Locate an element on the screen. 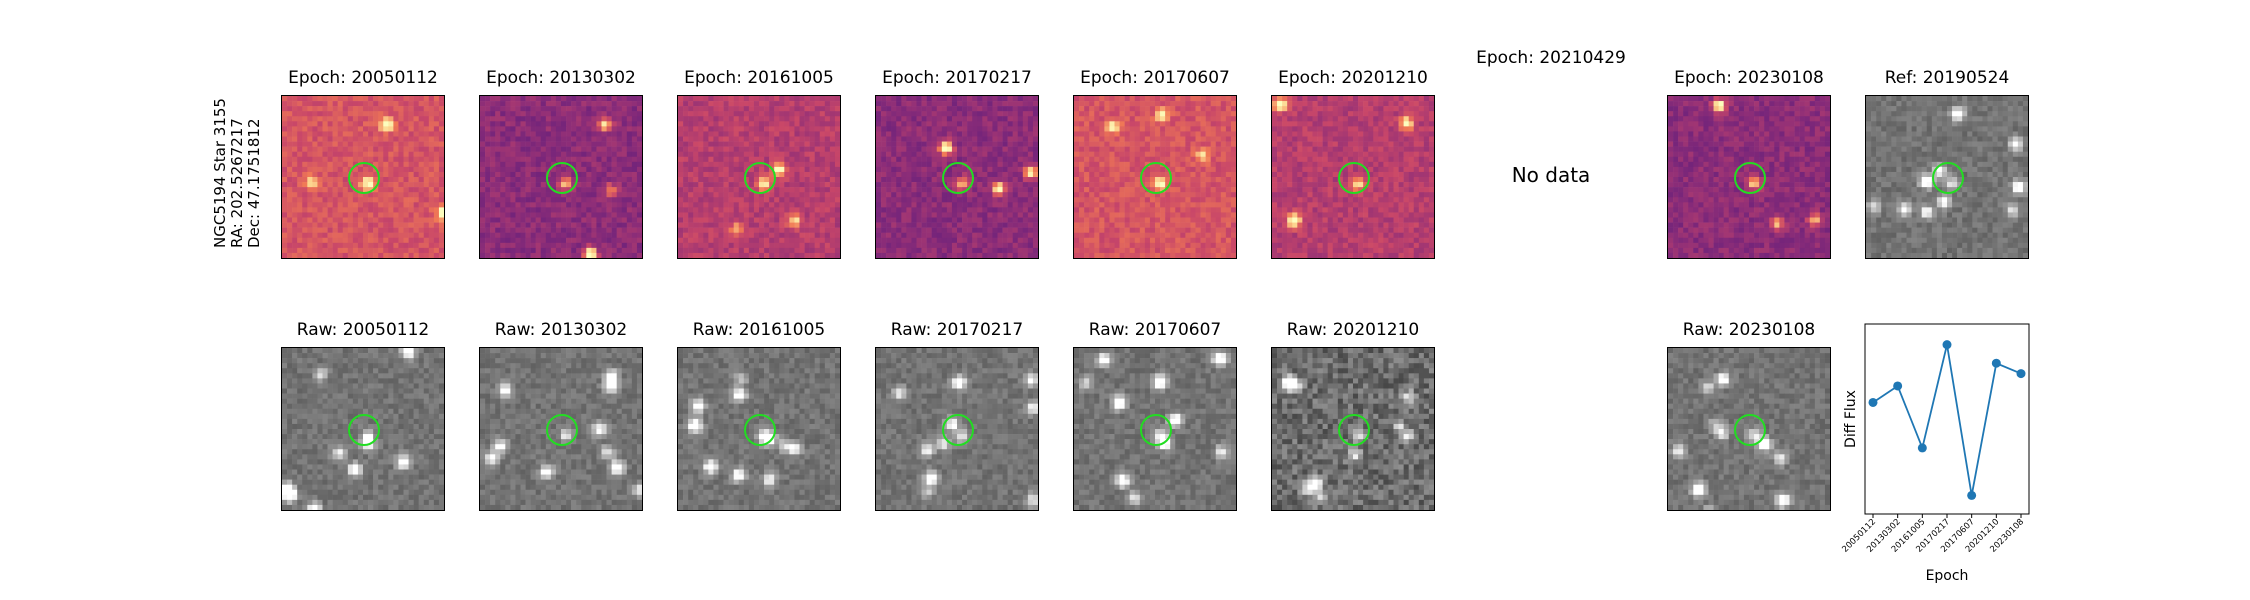 The width and height of the screenshot is (2250, 600). plot-frame is located at coordinates (1947, 419).